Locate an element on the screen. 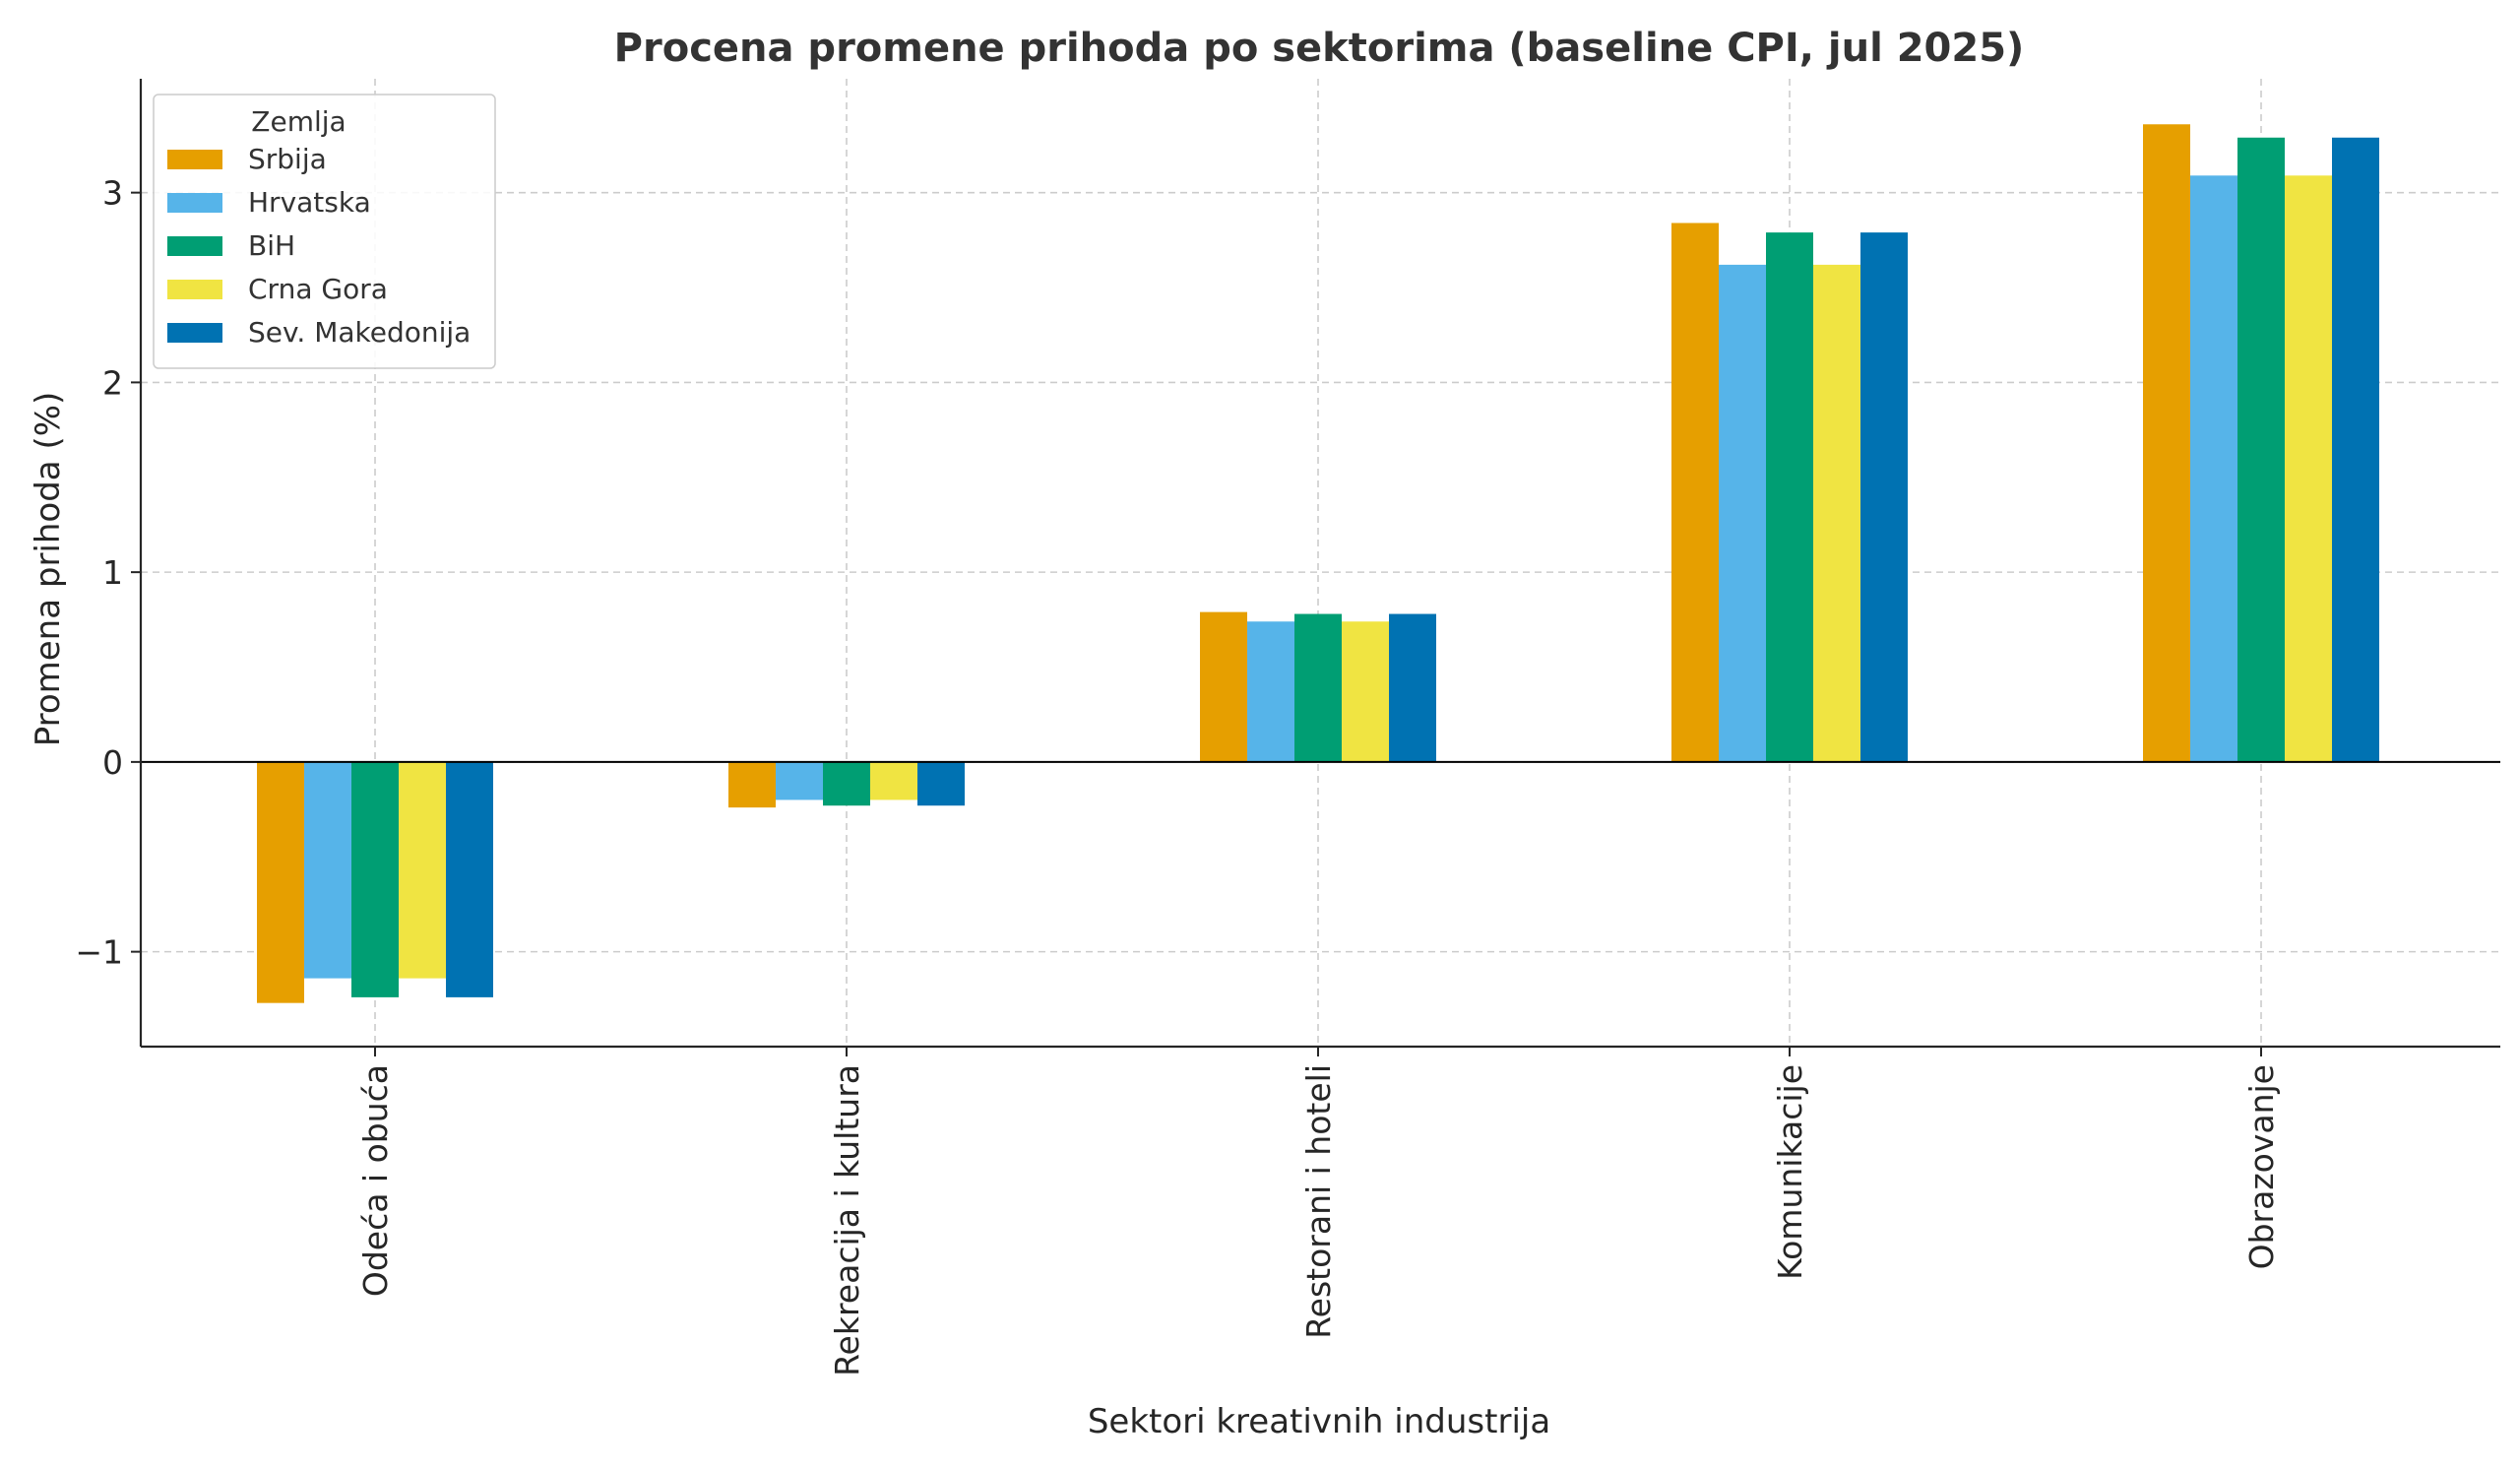 The image size is (2520, 1470). legend-title: Zemlja is located at coordinates (298, 121).